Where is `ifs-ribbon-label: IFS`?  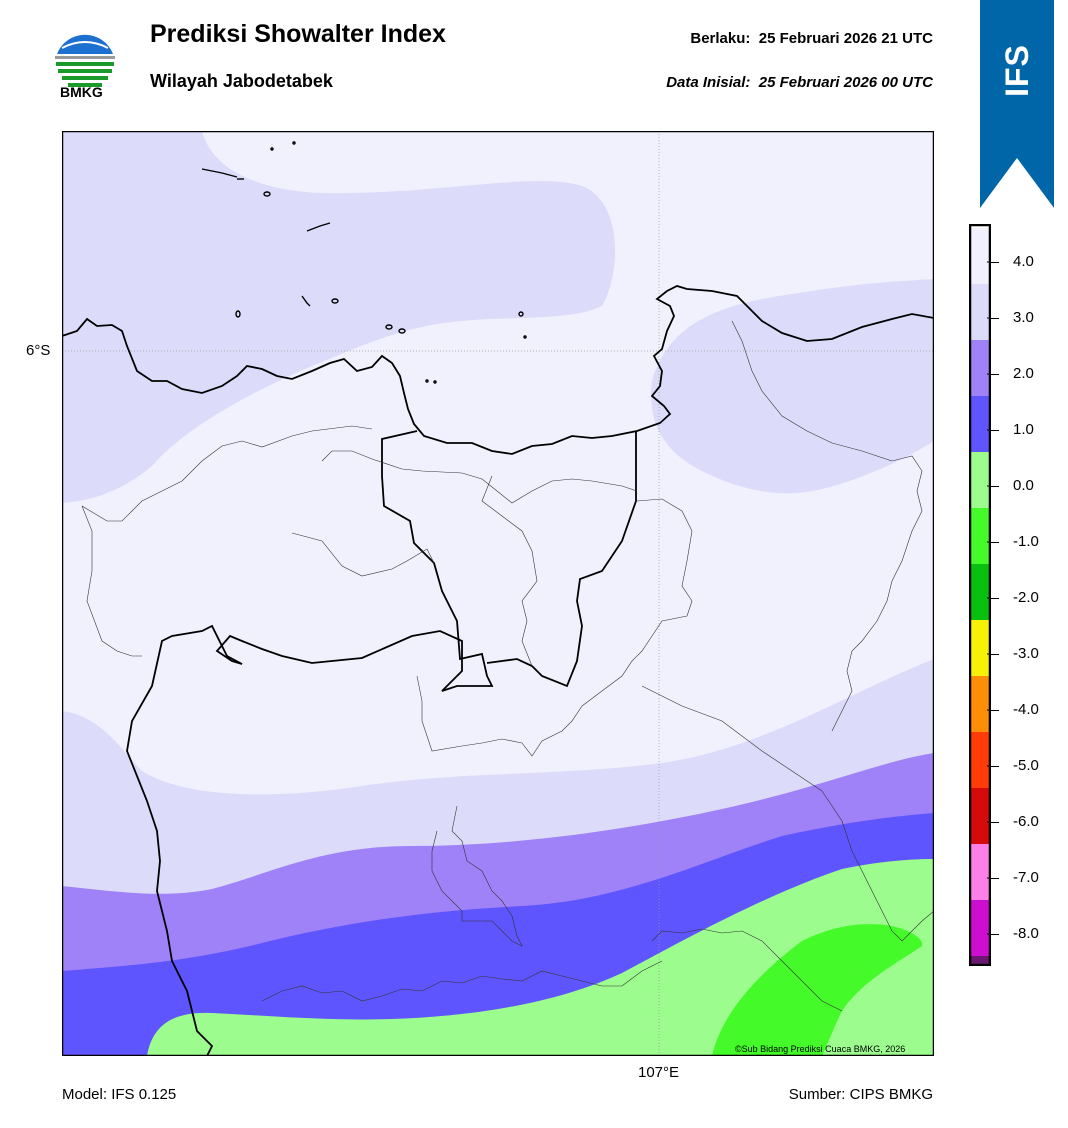 ifs-ribbon-label: IFS is located at coordinates (1016, 70).